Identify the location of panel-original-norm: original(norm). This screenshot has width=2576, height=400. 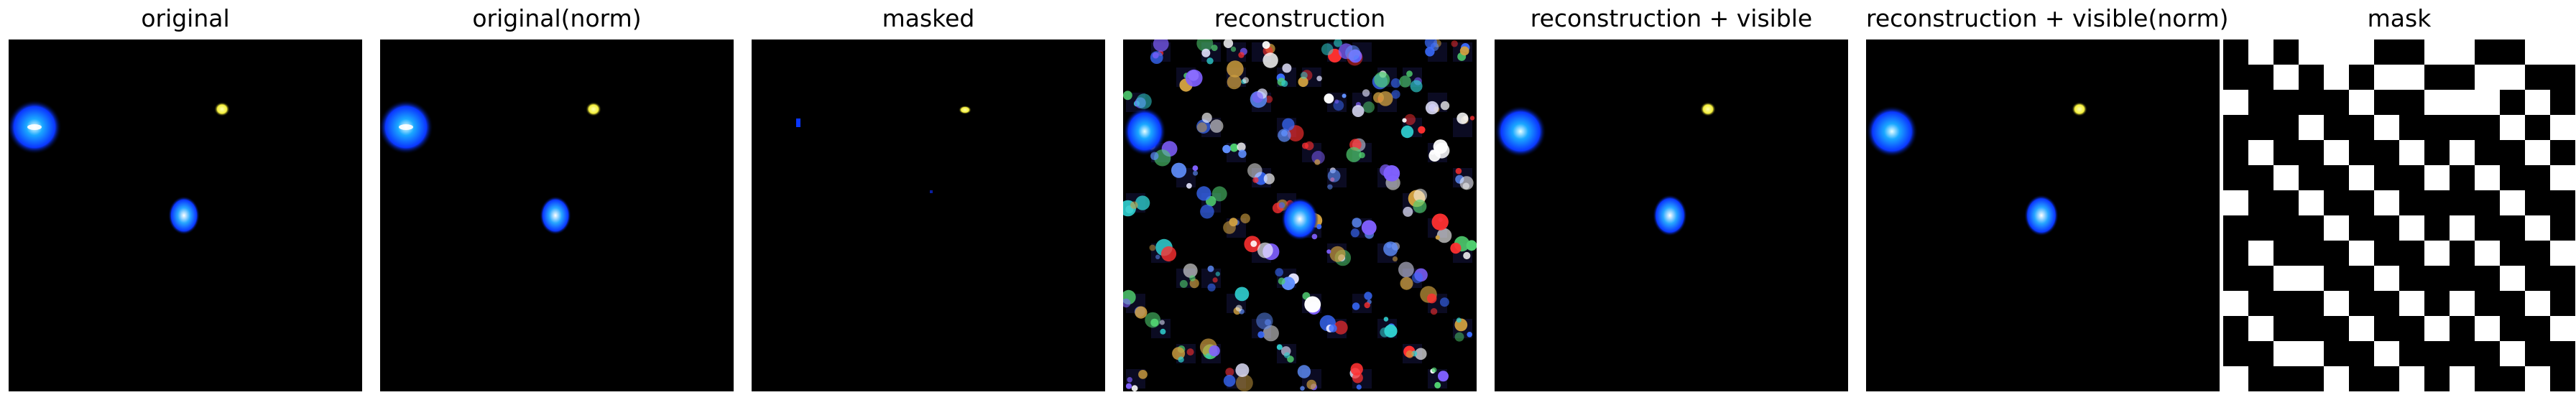
(557, 200).